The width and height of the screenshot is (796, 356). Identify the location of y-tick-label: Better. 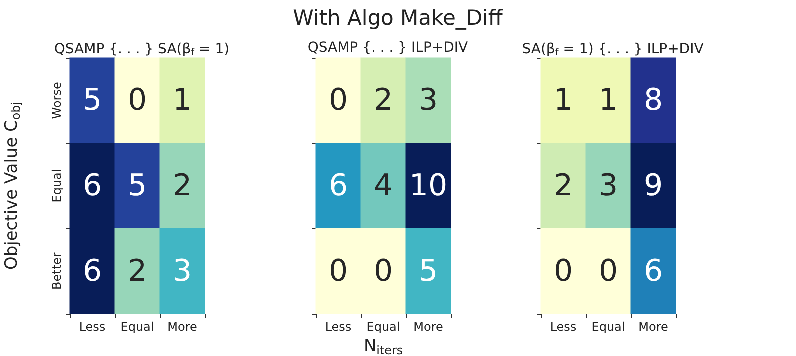
(57, 271).